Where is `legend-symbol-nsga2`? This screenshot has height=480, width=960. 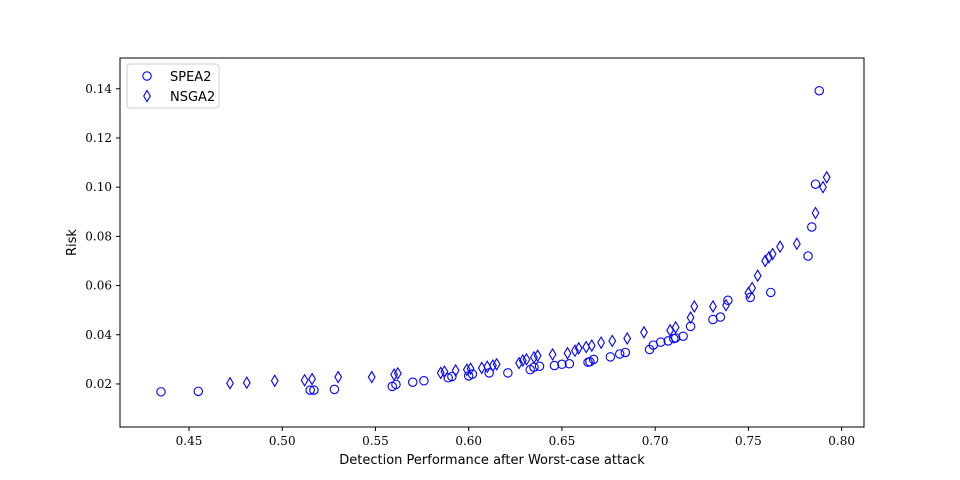 legend-symbol-nsga2 is located at coordinates (147, 96).